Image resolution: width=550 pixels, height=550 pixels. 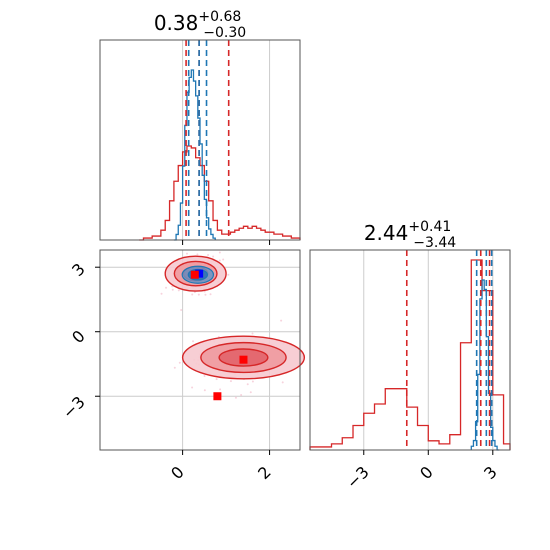 I want to click on joint-panel, so click(x=200, y=352).